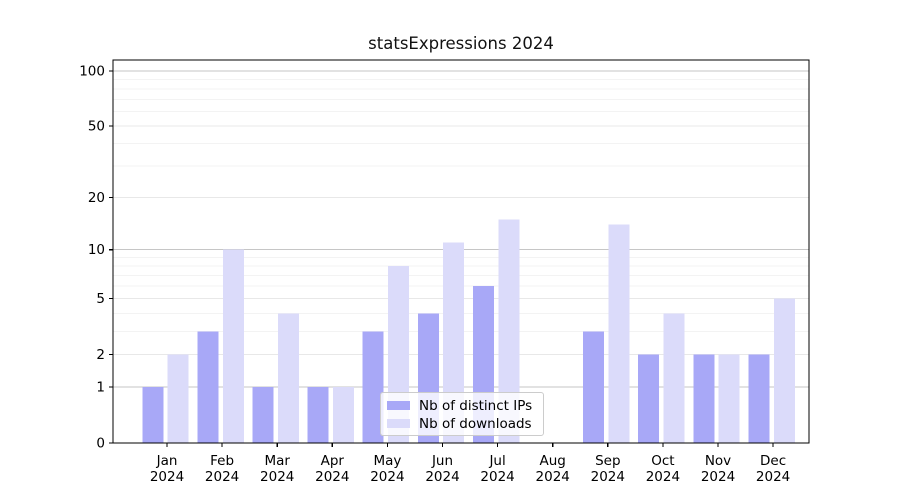  What do you see at coordinates (773, 461) in the screenshot?
I see `x-tick-label-month: Dec` at bounding box center [773, 461].